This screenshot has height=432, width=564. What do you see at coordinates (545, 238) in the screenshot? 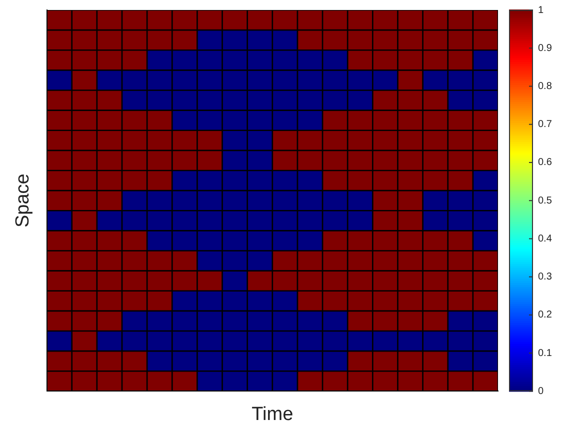
I see `color-bar-label: 0.4` at bounding box center [545, 238].